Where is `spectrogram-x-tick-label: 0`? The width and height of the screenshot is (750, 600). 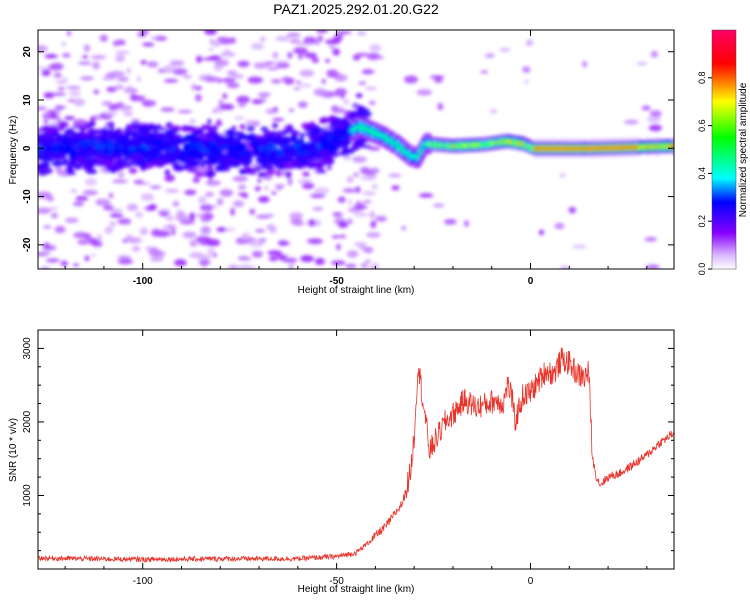 spectrogram-x-tick-label: 0 is located at coordinates (531, 281).